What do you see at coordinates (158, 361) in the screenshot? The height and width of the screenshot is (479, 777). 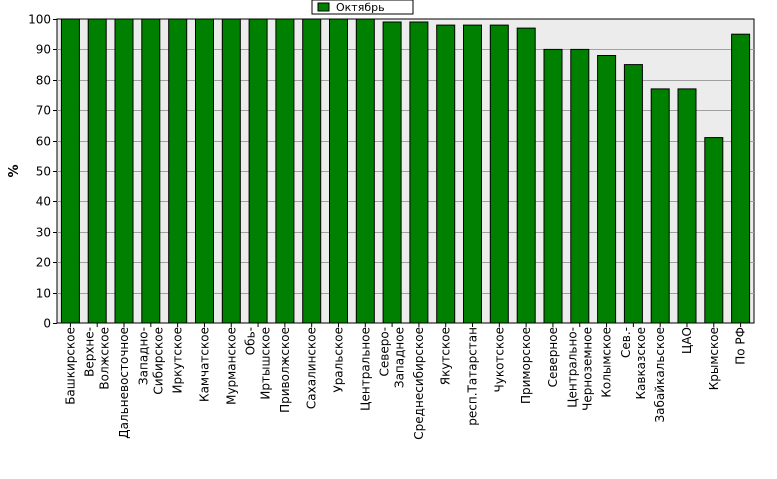 I see `x-tick-label: Сибирское` at bounding box center [158, 361].